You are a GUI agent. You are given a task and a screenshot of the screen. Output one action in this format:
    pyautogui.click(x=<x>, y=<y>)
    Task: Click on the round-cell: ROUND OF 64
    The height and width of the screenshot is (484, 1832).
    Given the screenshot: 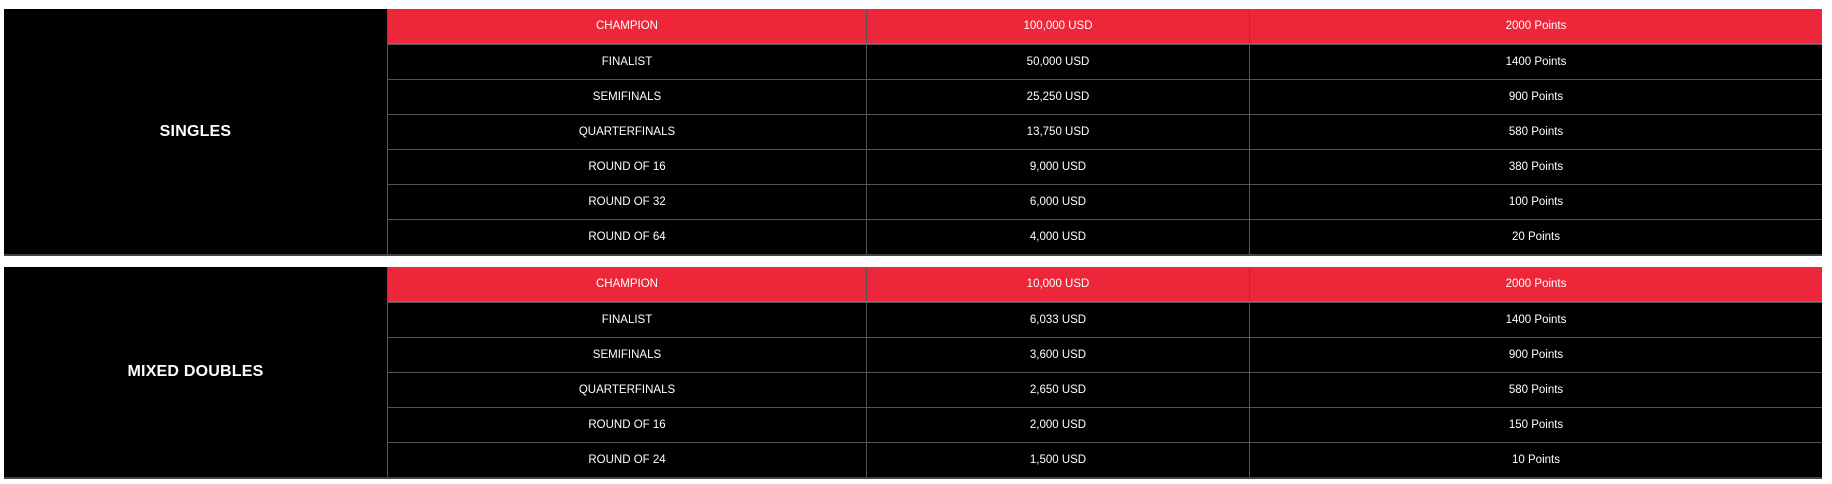 What is the action you would take?
    pyautogui.click(x=627, y=237)
    